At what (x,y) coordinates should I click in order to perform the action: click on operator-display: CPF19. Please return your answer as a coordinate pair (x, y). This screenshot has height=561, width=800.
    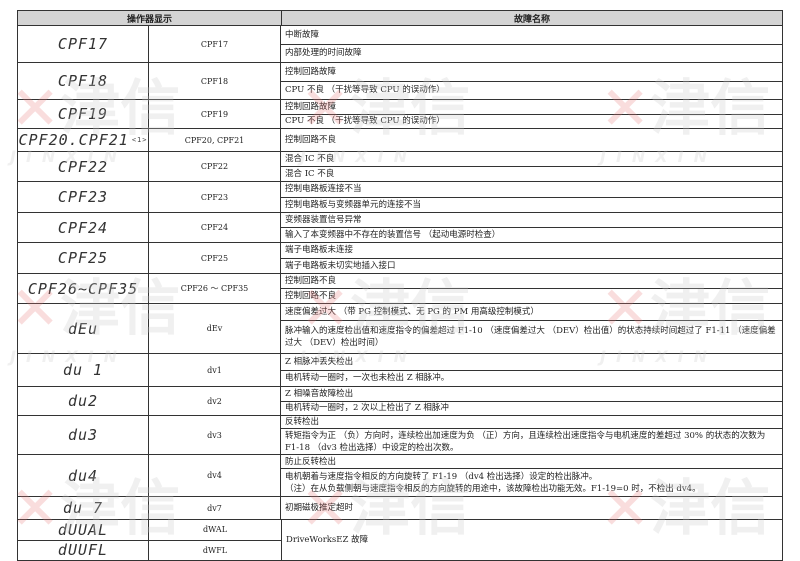
    Looking at the image, I should click on (83, 114).